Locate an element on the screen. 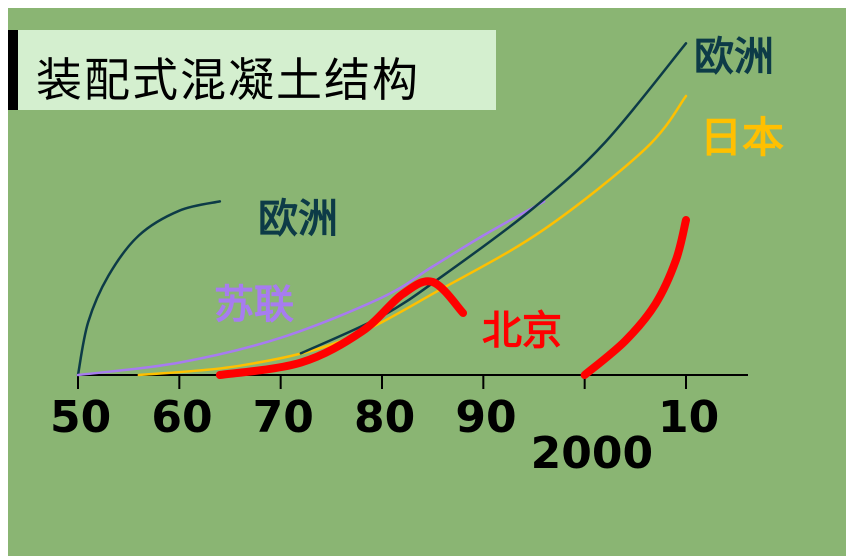 The width and height of the screenshot is (850, 560). label-ussr: 苏联 is located at coordinates (254, 305).